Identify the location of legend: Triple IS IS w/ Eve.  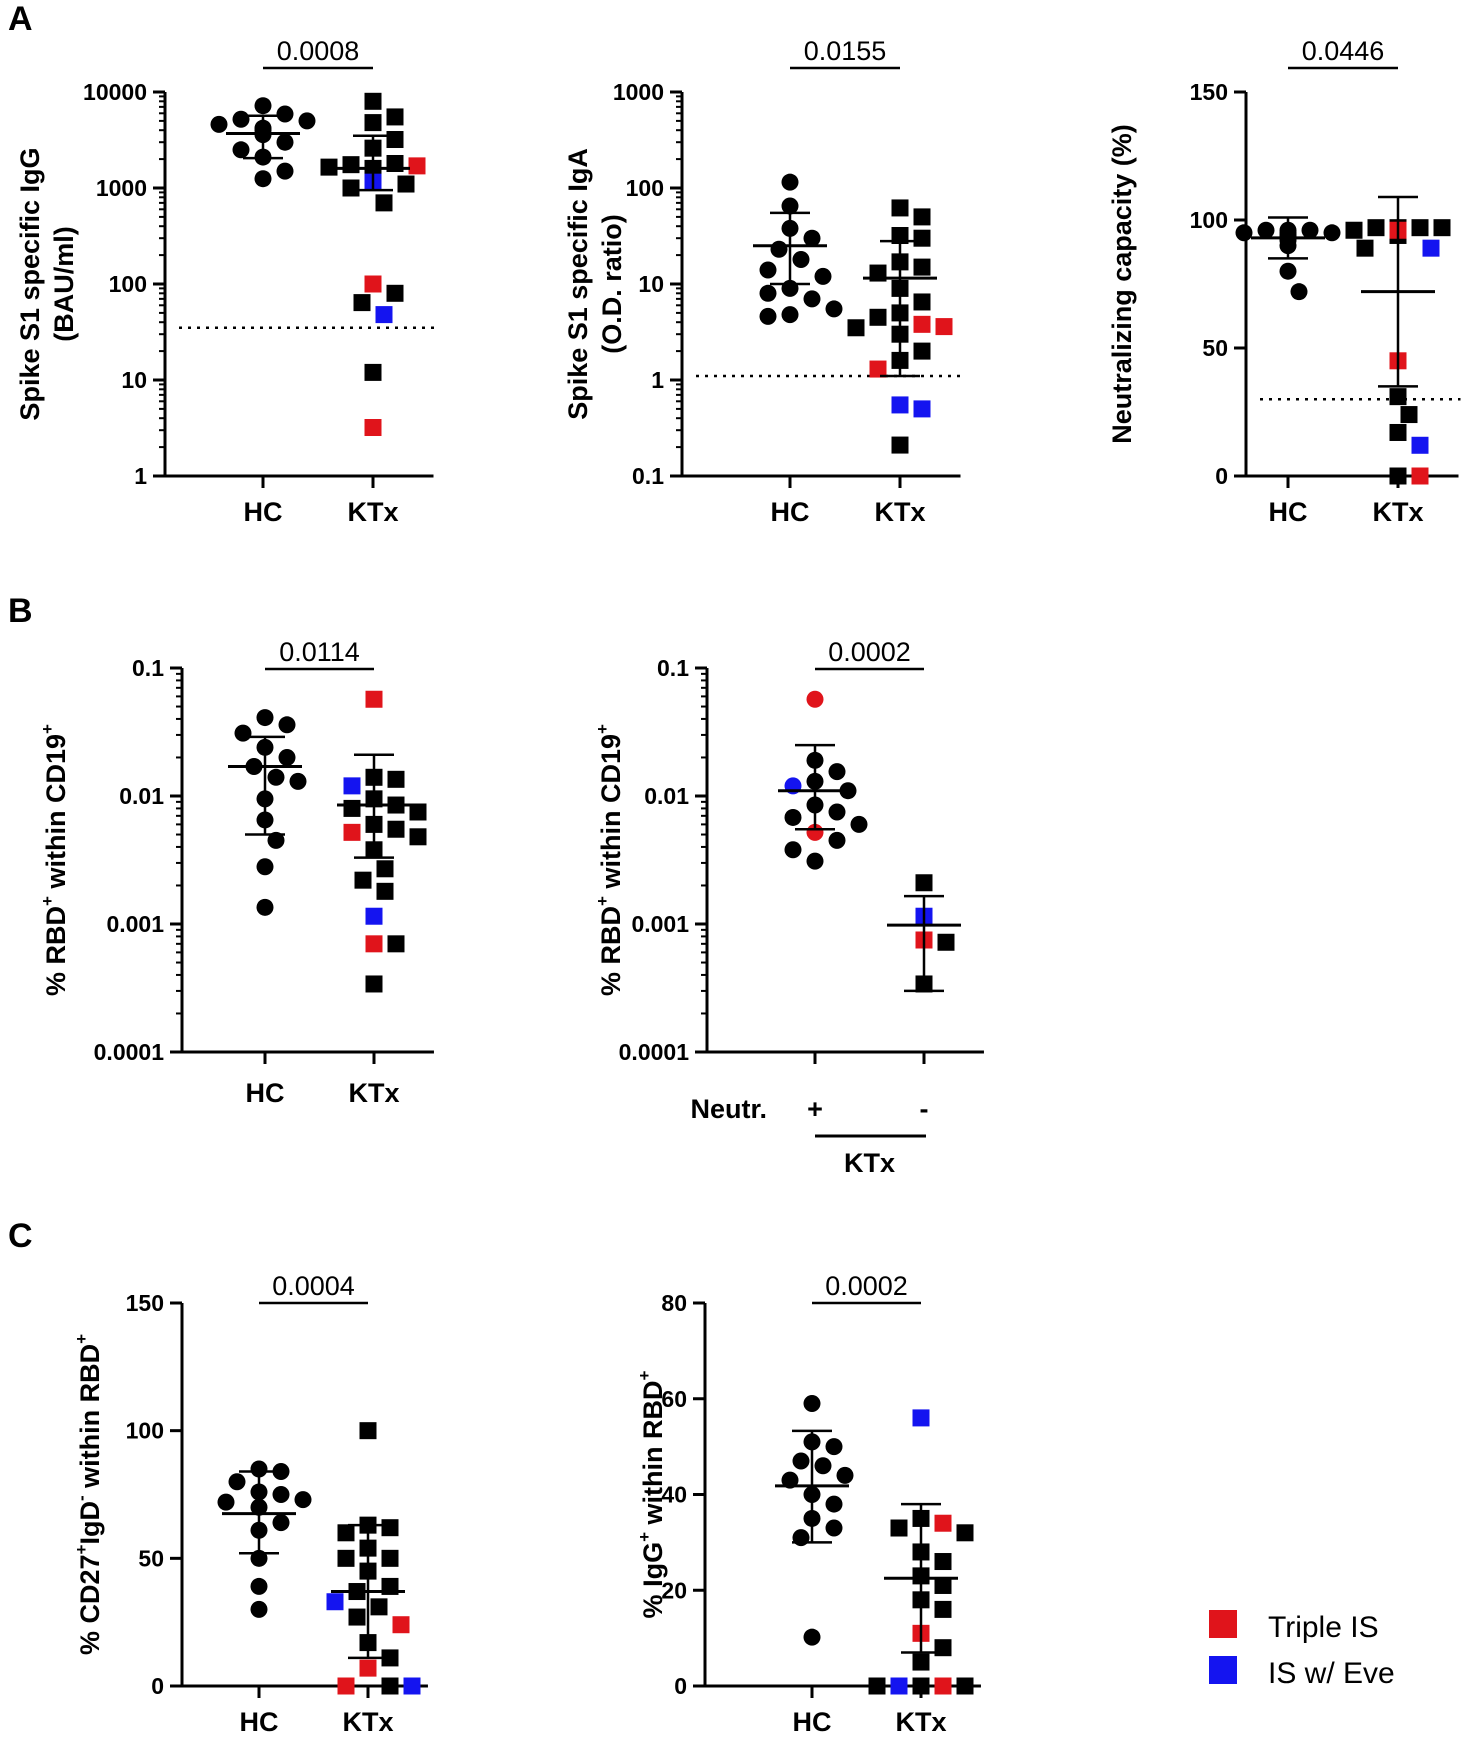
(1302, 1650).